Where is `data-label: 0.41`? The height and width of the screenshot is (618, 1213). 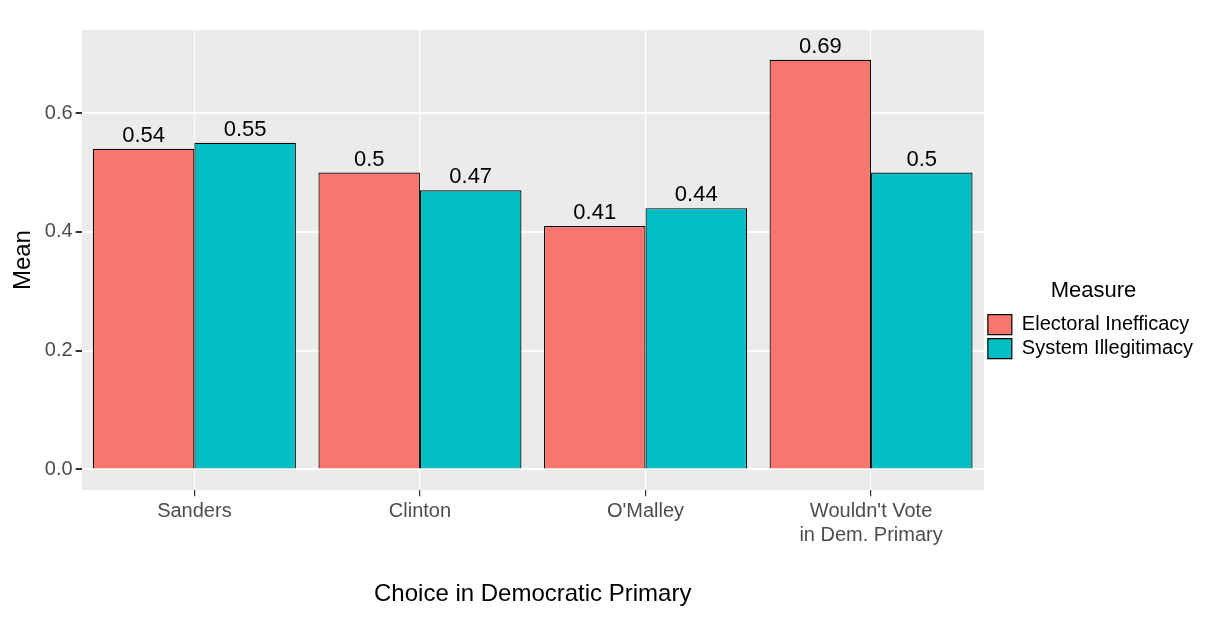 data-label: 0.41 is located at coordinates (595, 212).